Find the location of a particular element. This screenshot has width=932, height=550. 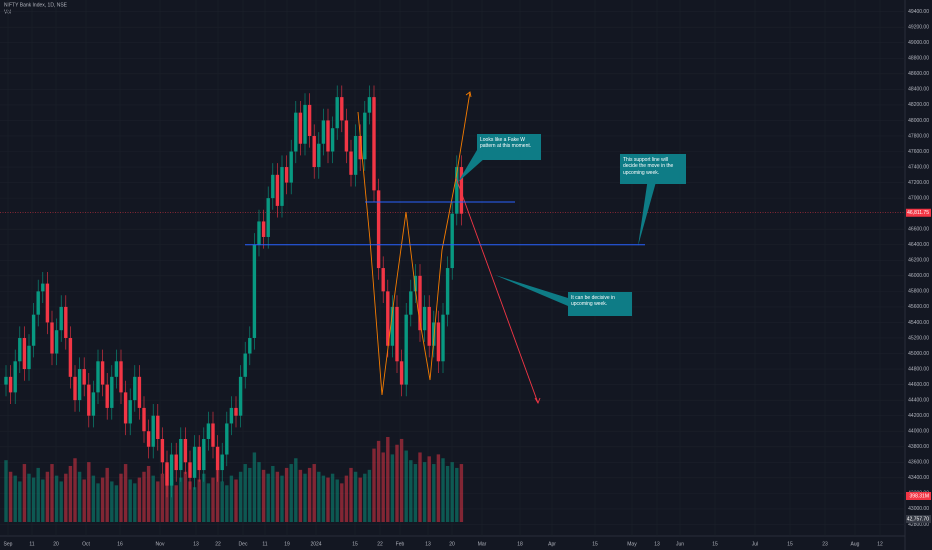

y-tick-label: 44000.00 is located at coordinates (918, 432).